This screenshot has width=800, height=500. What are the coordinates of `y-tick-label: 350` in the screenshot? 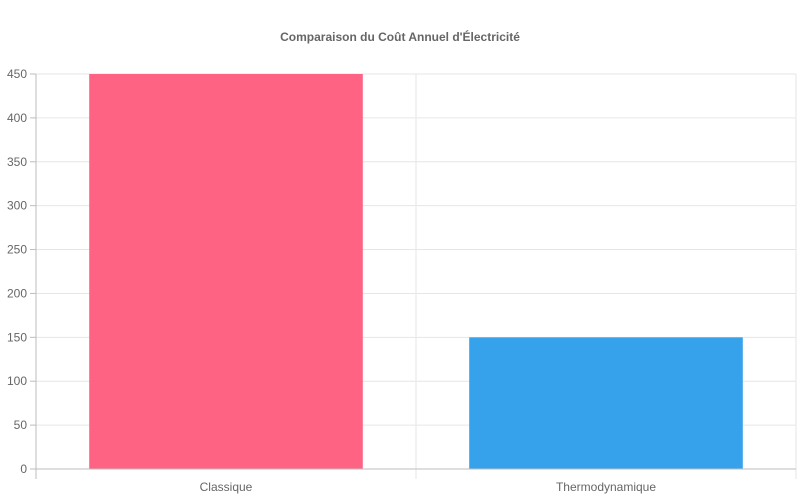 It's located at (17, 162).